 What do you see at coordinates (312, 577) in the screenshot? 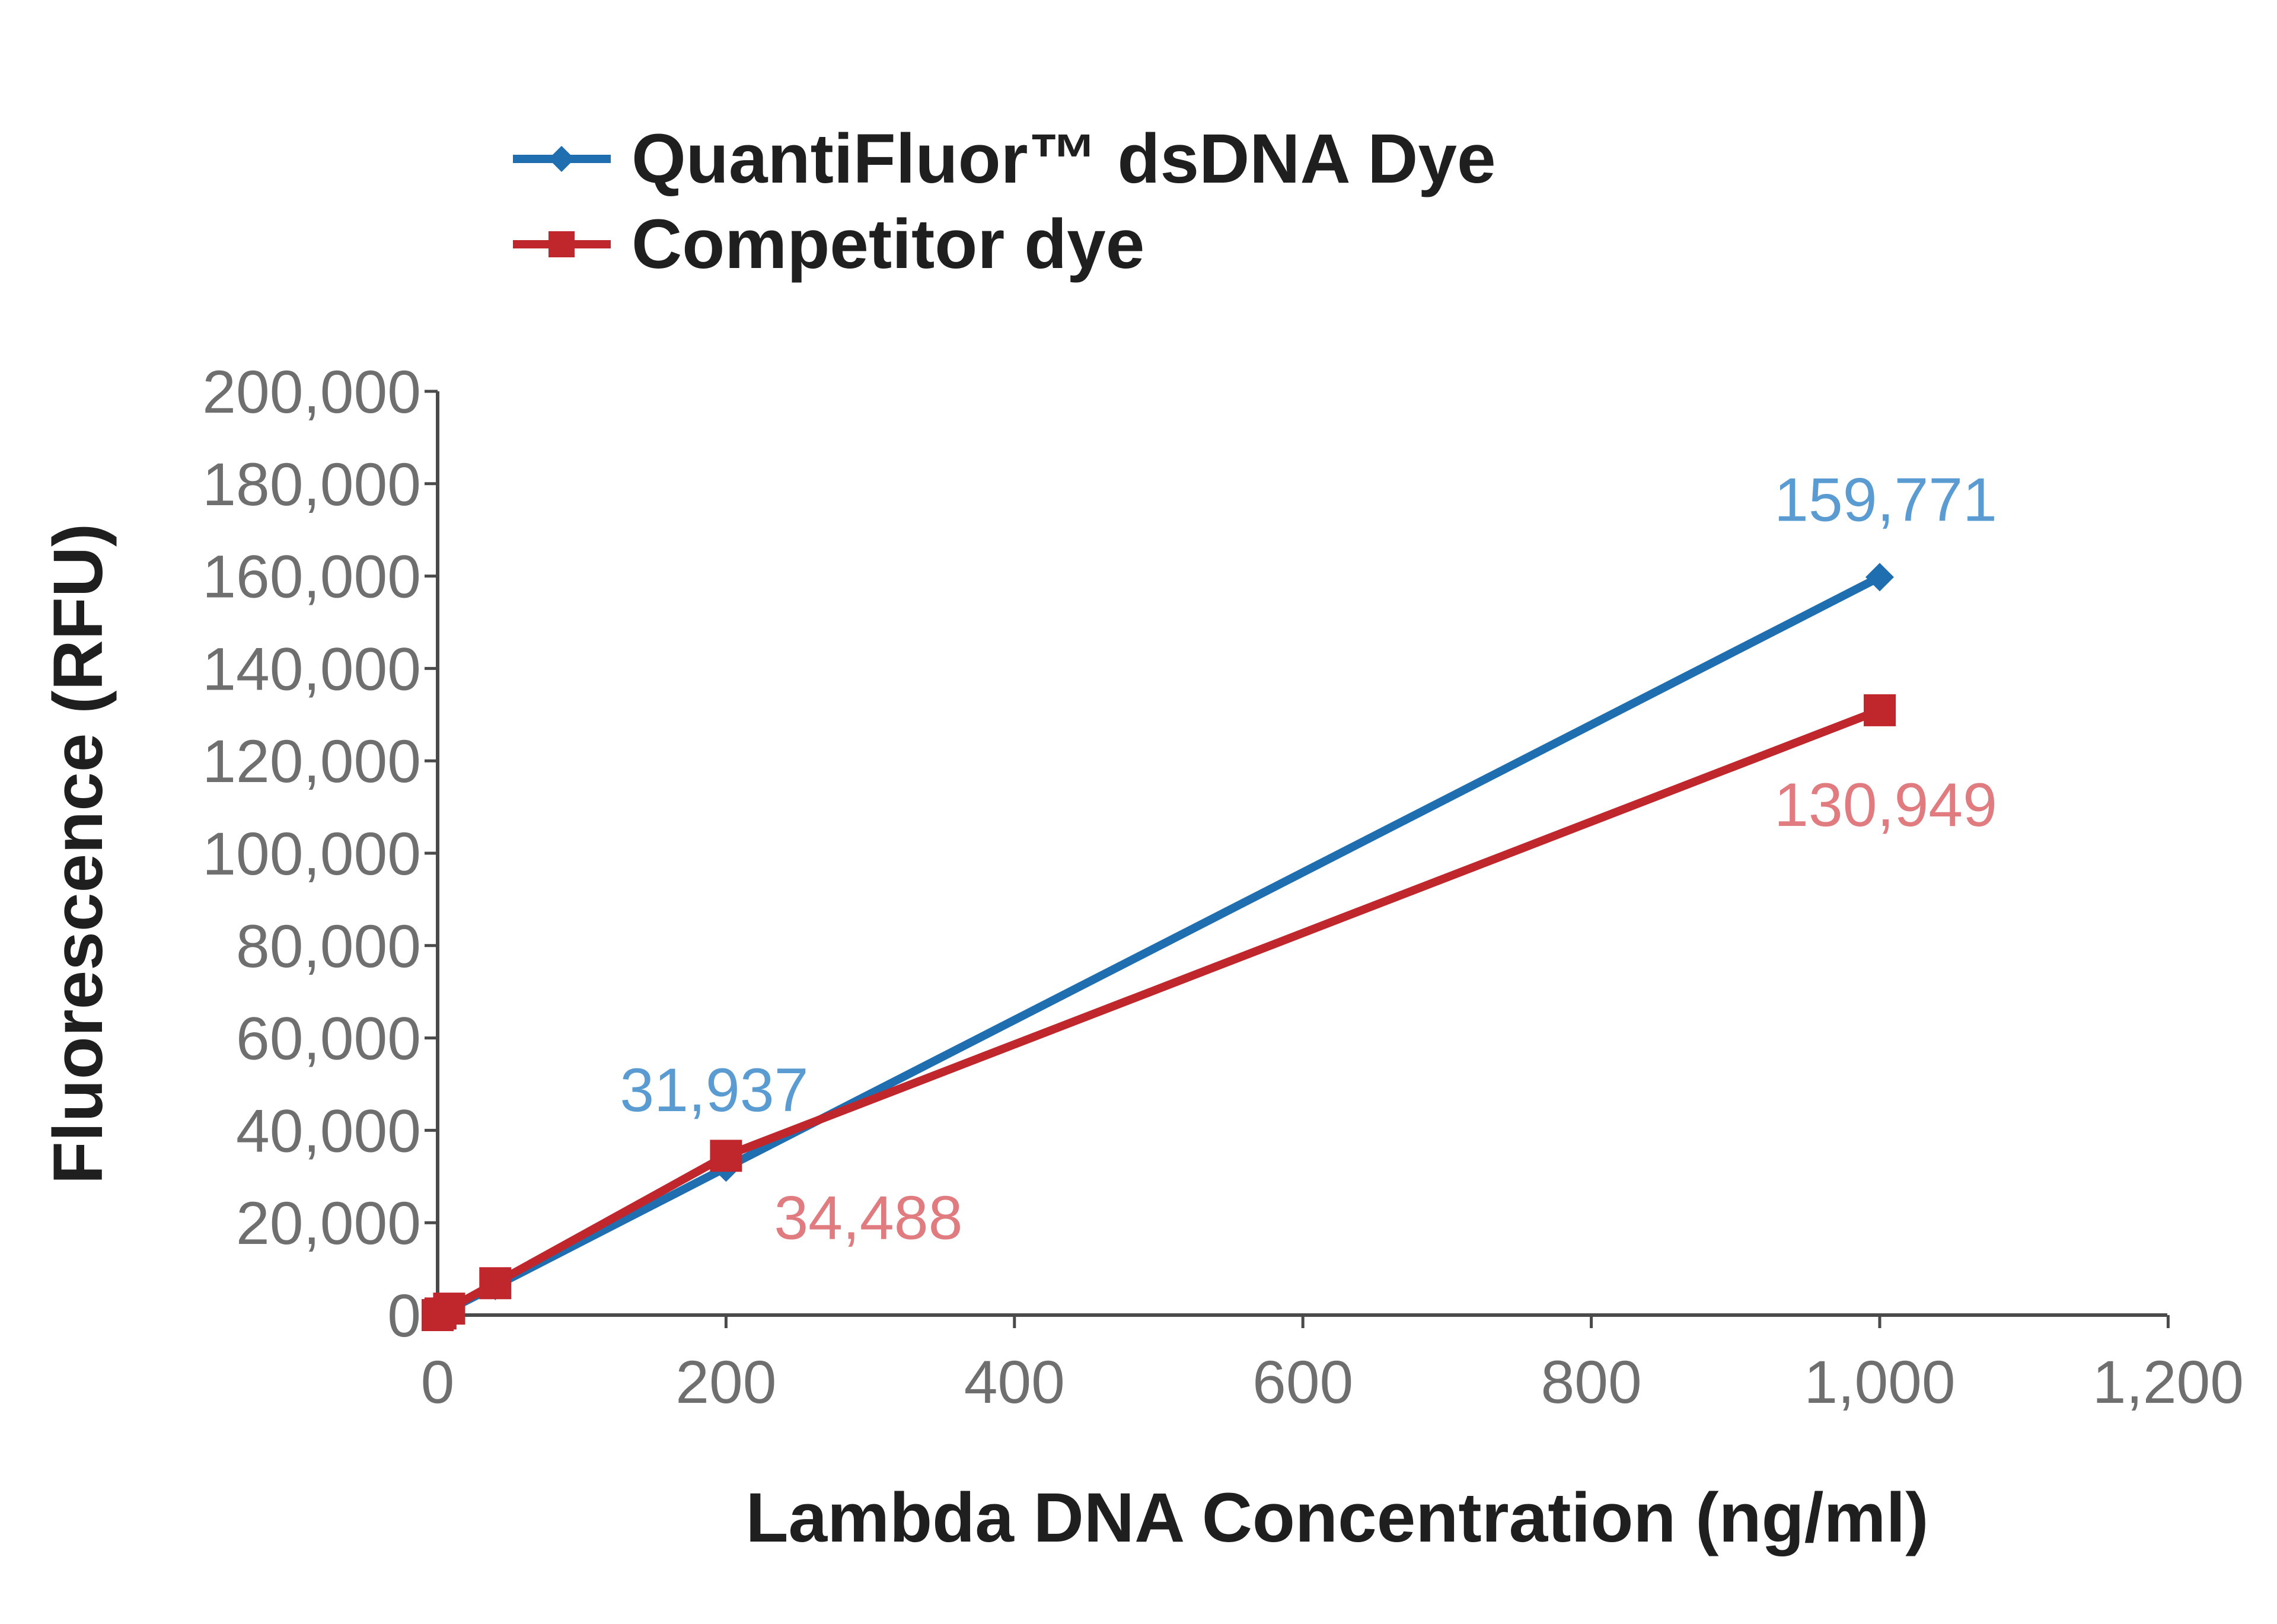
I see `y-tick-label: 160,000` at bounding box center [312, 577].